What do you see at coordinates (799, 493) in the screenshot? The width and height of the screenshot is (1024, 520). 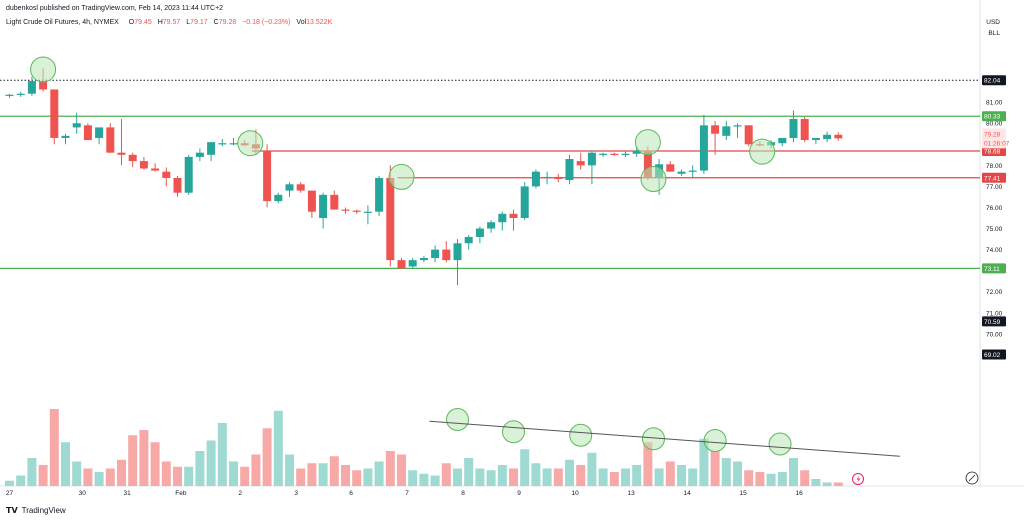 I see `time-tick-label: 16` at bounding box center [799, 493].